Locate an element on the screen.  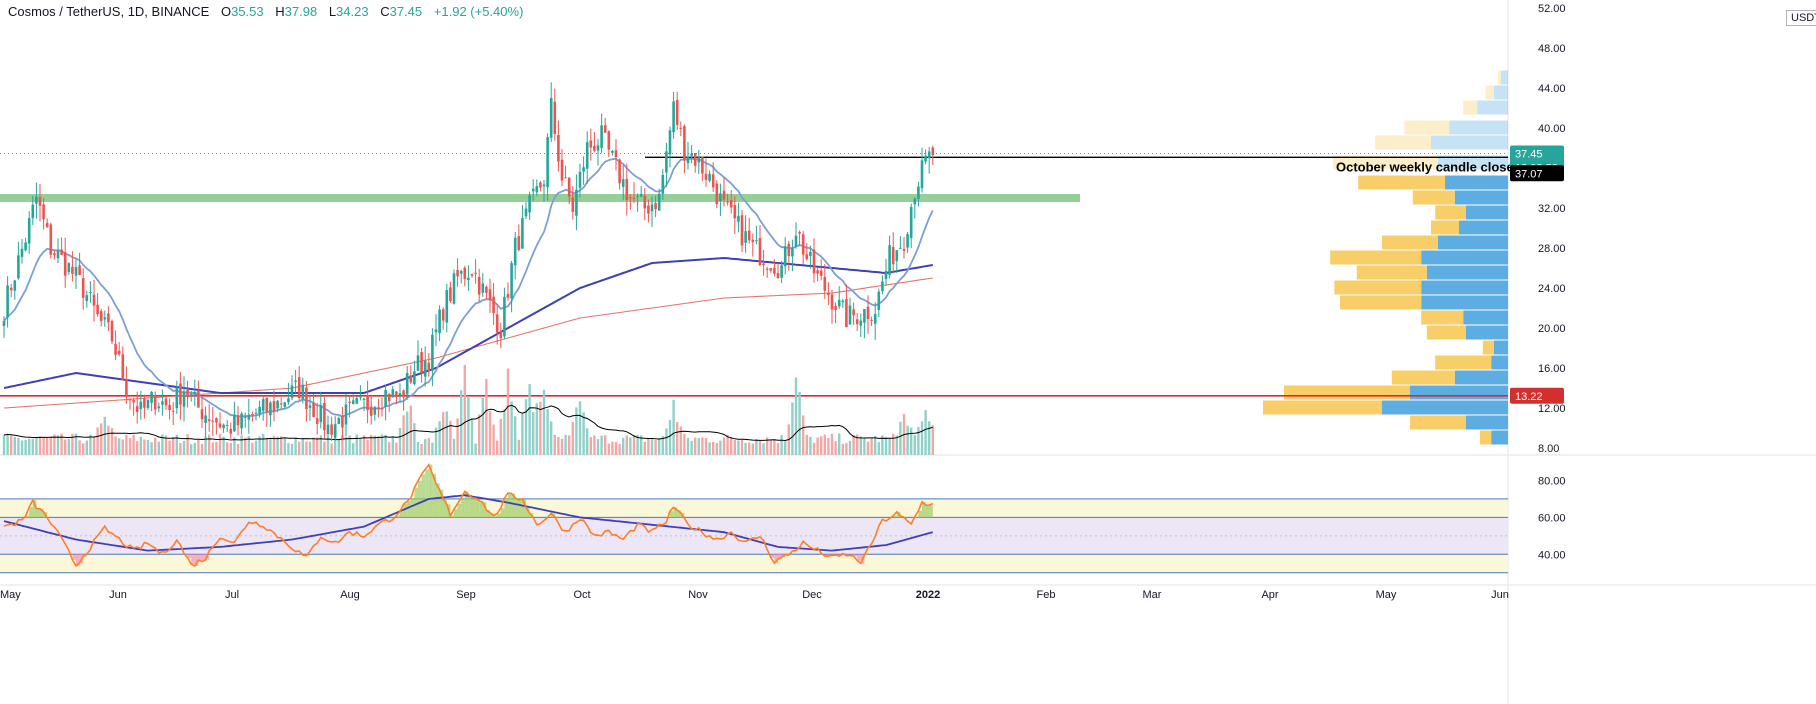
currency-unit-button: USDT is located at coordinates (1801, 18).